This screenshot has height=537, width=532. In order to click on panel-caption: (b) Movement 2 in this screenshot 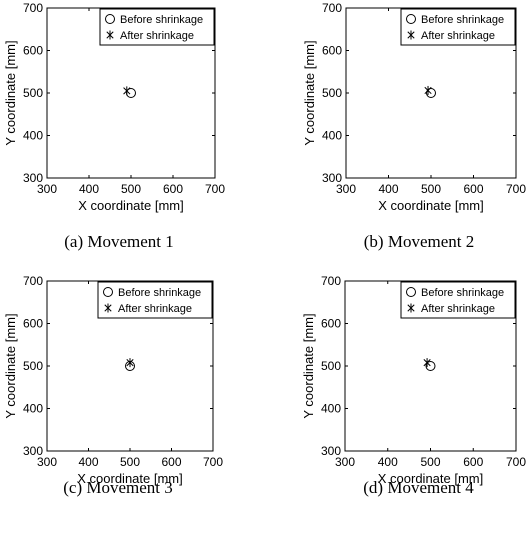, I will do `click(419, 241)`.